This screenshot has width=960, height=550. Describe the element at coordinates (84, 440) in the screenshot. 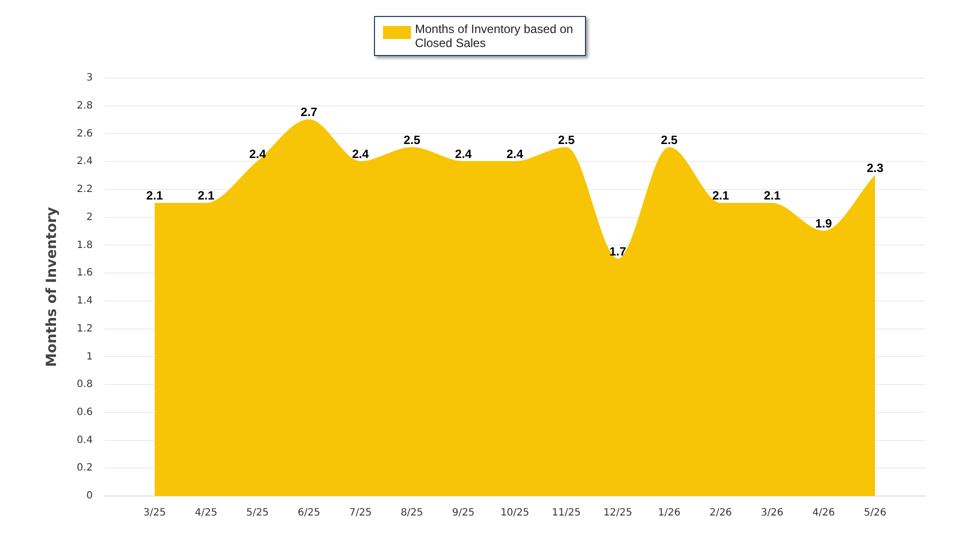

I see `y-tick-label: 0.4` at that location.